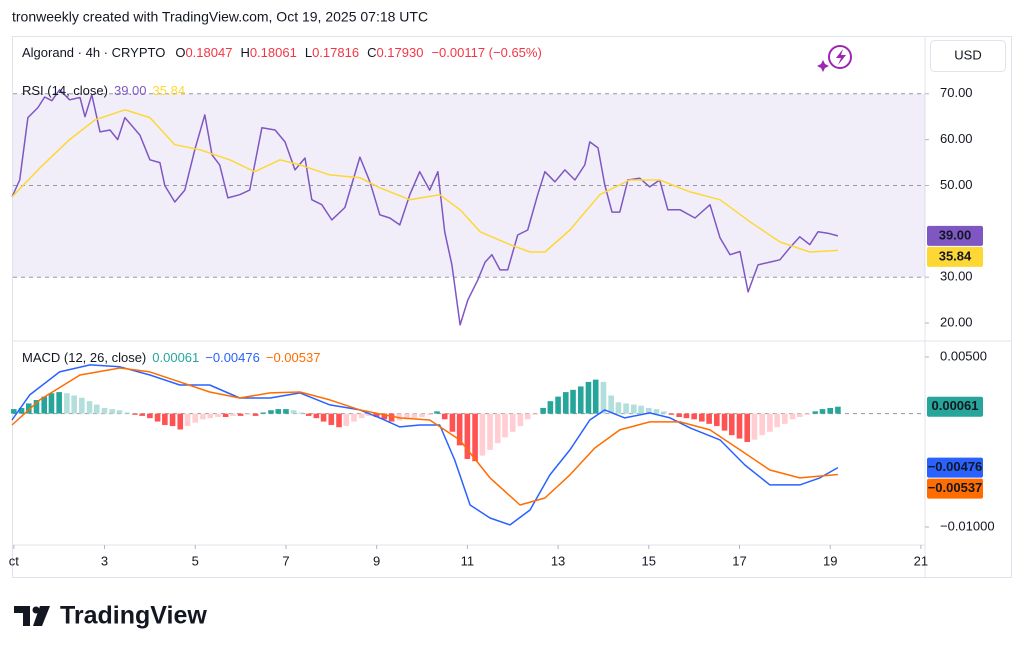 This screenshot has width=1024, height=654. I want to click on ohlc-value: 0.17816, so click(335, 52).